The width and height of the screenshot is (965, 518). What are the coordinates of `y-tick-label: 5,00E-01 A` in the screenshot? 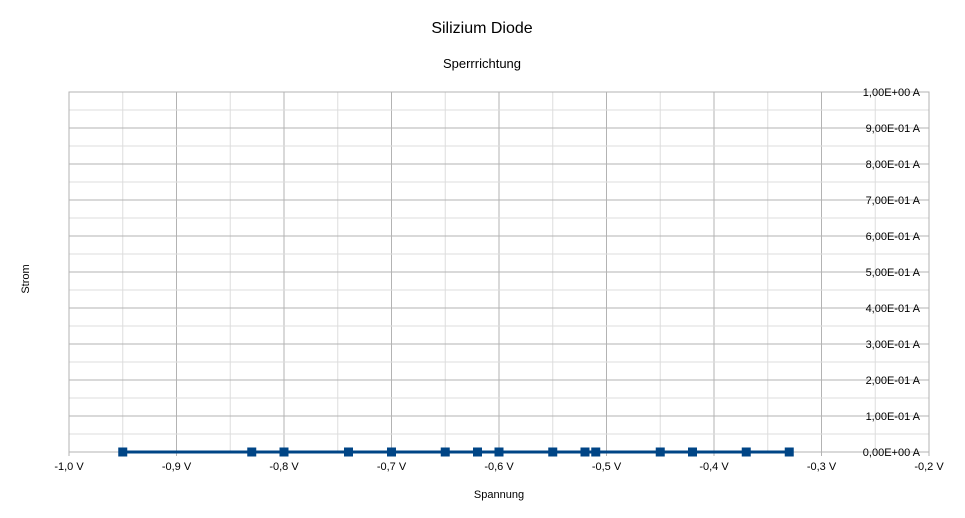 It's located at (893, 273).